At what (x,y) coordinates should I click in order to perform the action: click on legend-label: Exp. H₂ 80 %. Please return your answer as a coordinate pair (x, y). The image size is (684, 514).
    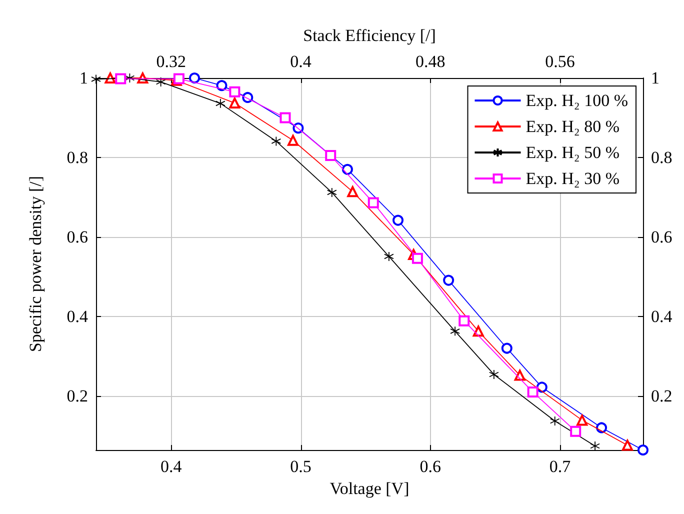
    Looking at the image, I should click on (573, 126).